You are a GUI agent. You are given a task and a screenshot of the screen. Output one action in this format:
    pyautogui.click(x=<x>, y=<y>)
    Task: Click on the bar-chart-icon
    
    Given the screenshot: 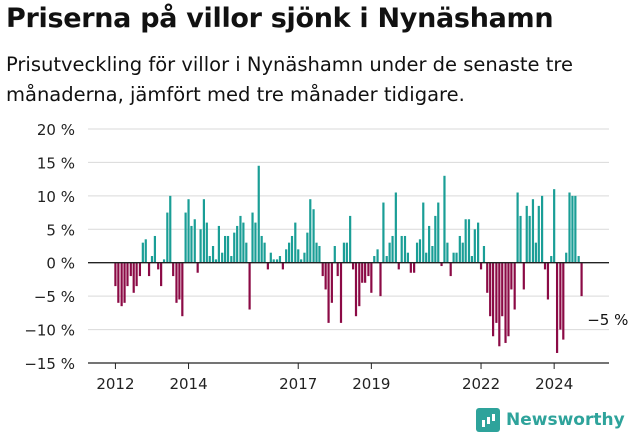 What is the action you would take?
    pyautogui.click(x=488, y=420)
    